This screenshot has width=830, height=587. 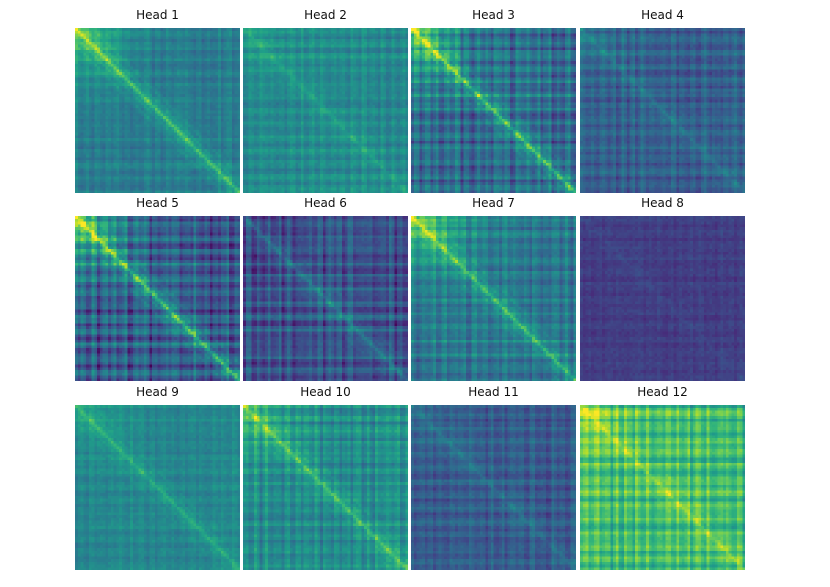 I want to click on panel-title: Head 10, so click(x=325, y=392).